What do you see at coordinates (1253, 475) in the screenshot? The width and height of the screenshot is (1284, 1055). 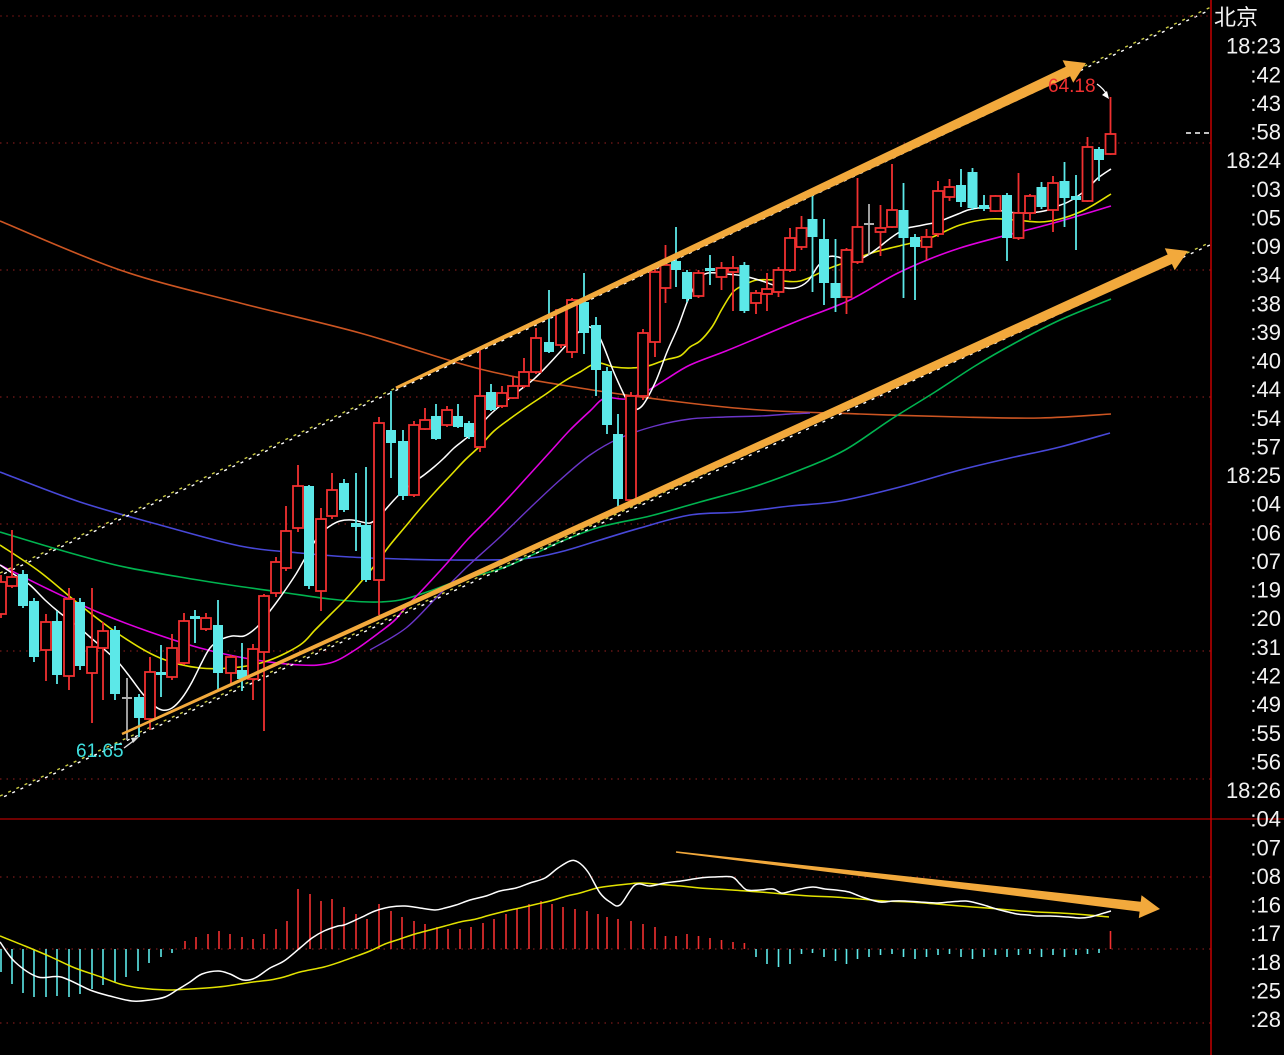 I see `svg-text: 18:25` at bounding box center [1253, 475].